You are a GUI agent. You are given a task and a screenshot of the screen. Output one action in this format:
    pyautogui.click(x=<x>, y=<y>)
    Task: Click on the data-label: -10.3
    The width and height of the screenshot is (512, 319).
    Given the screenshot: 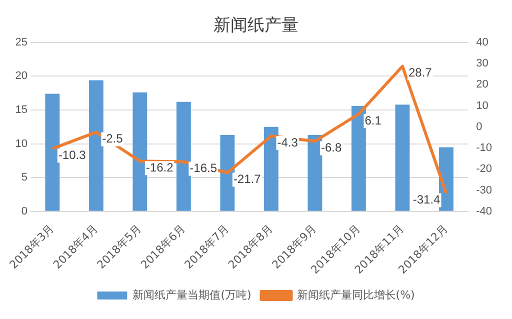 What is the action you would take?
    pyautogui.click(x=72, y=155)
    